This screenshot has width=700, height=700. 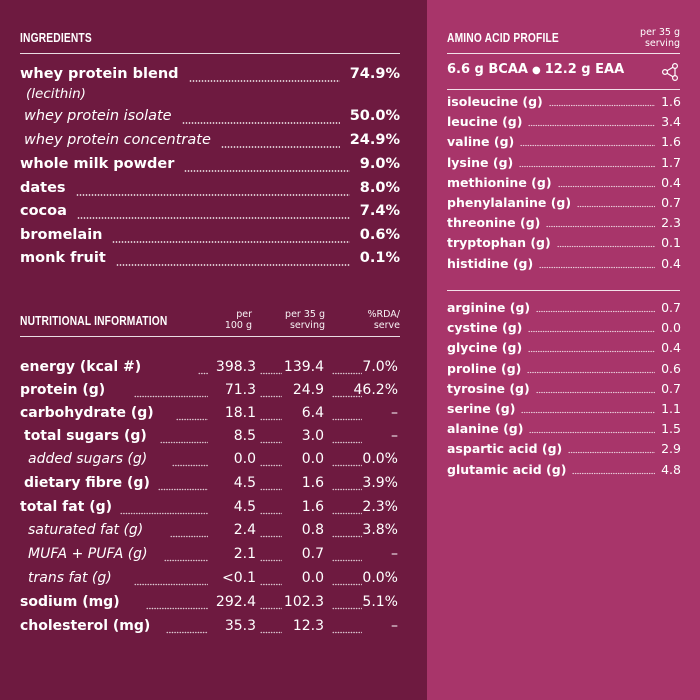 What do you see at coordinates (509, 202) in the screenshot?
I see `amino-label: phenylalanine (g)` at bounding box center [509, 202].